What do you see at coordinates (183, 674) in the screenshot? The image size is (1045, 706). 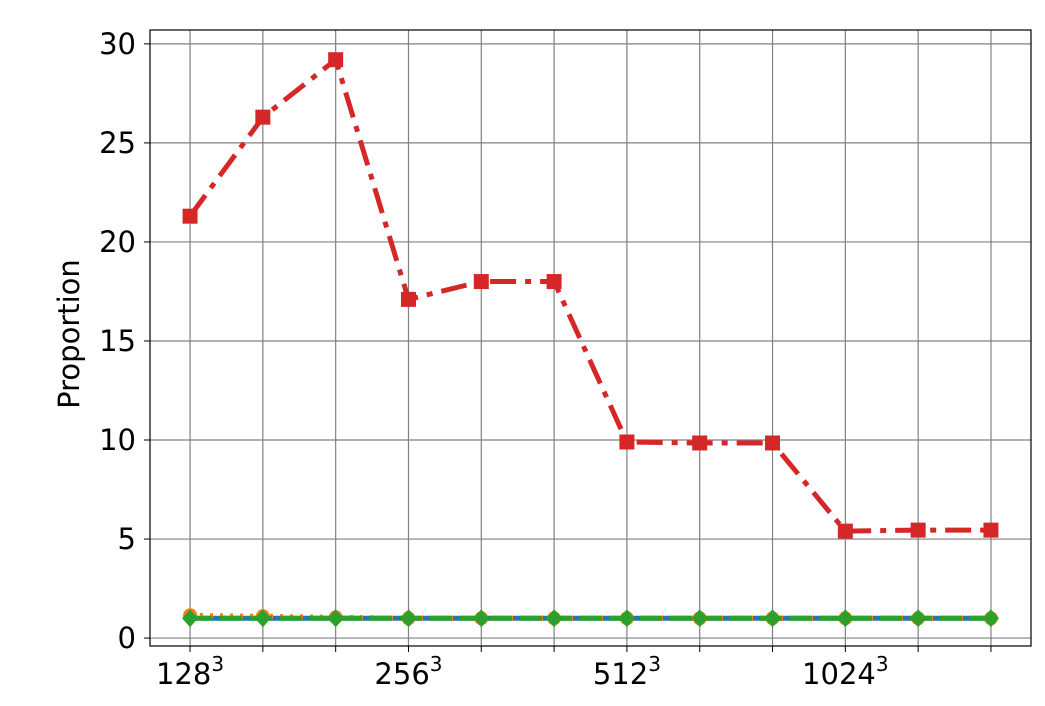 I see `x-tick-label-base: 128` at bounding box center [183, 674].